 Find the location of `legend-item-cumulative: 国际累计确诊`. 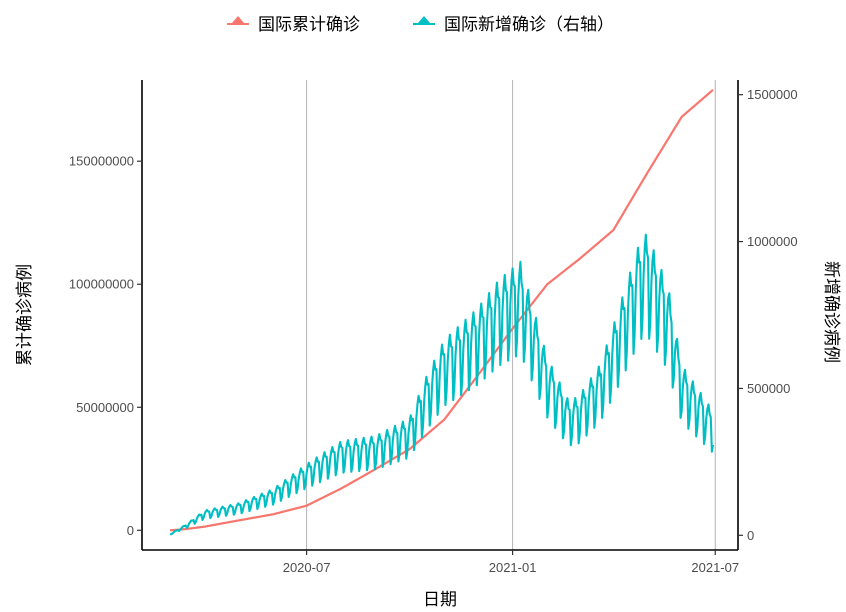

legend-item-cumulative: 国际累计确诊 is located at coordinates (293, 25).